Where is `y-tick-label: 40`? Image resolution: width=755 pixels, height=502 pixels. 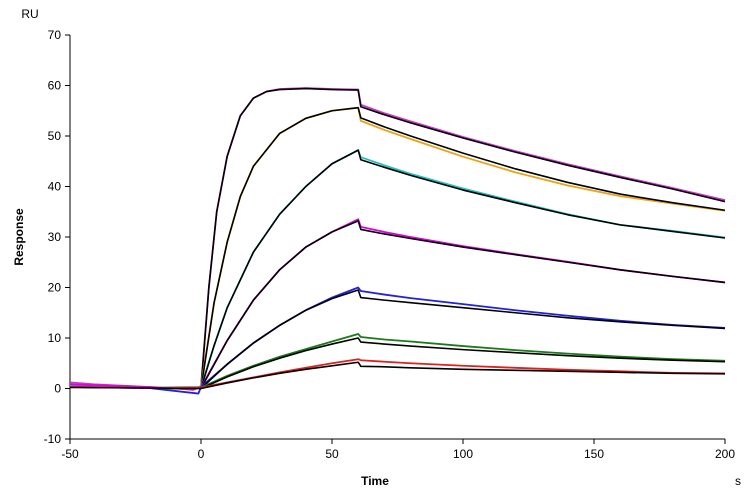
y-tick-label: 40 is located at coordinates (55, 187).